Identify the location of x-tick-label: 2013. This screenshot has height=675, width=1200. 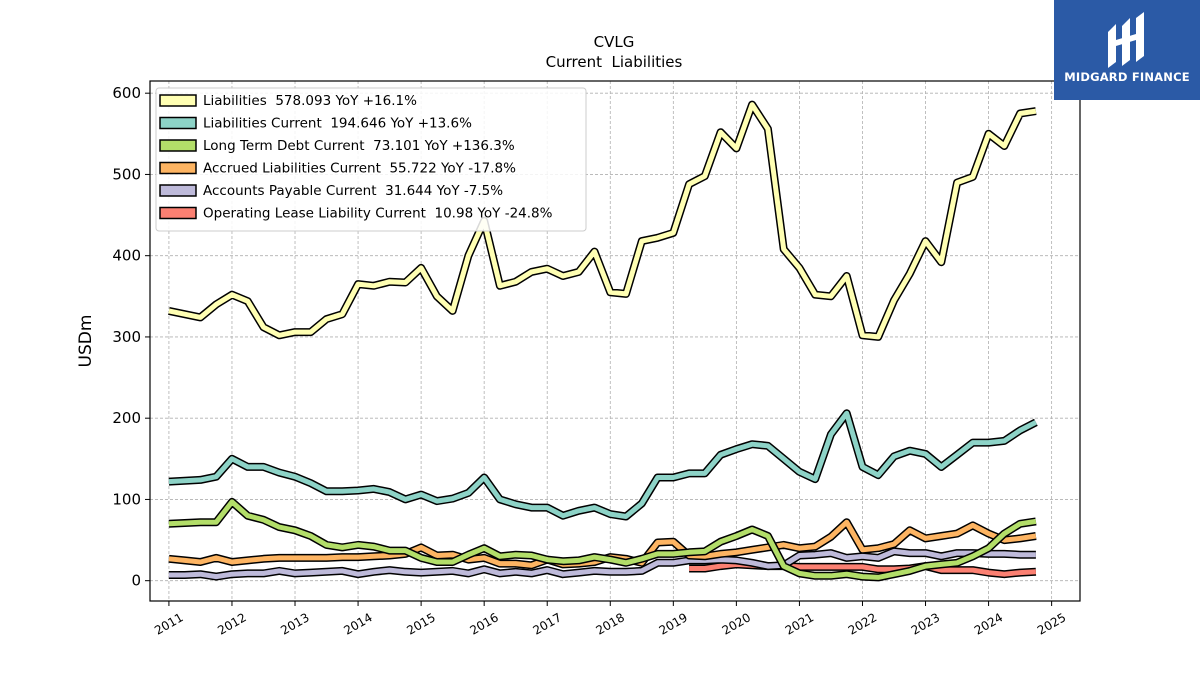
(294, 623).